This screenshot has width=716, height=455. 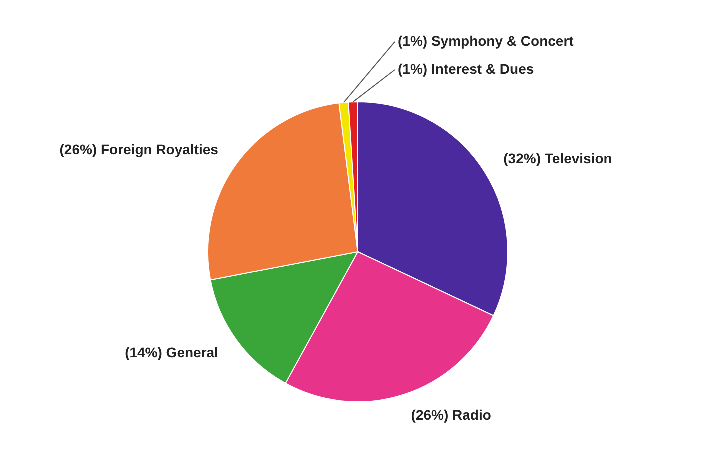 I want to click on slice-label: (32%) Television, so click(x=558, y=158).